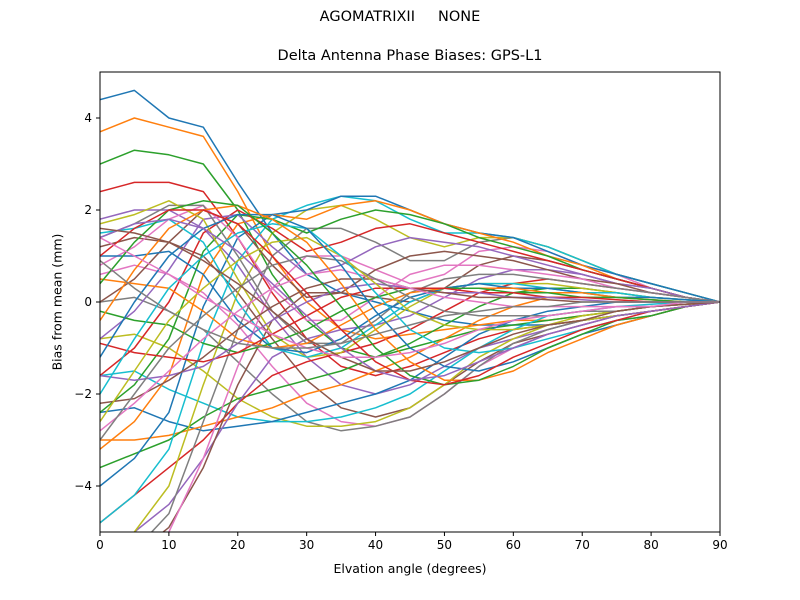 The width and height of the screenshot is (800, 600). Describe the element at coordinates (513, 545) in the screenshot. I see `x-tick-label: 60` at that location.